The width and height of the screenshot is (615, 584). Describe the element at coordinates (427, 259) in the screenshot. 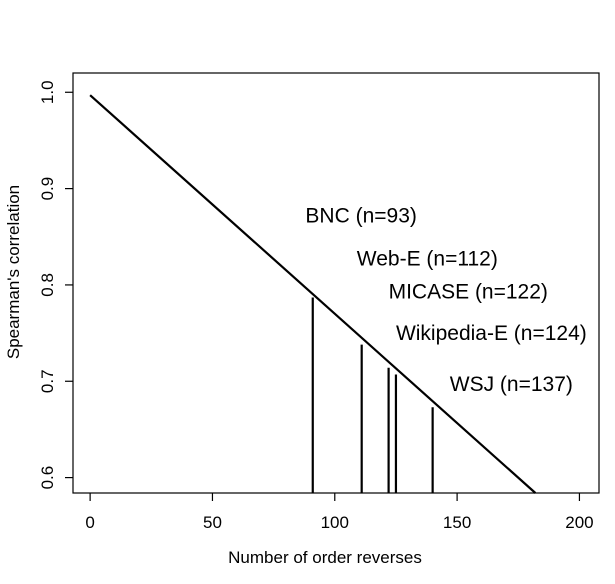

I see `marker-label-2: Web-E (n=112)` at that location.